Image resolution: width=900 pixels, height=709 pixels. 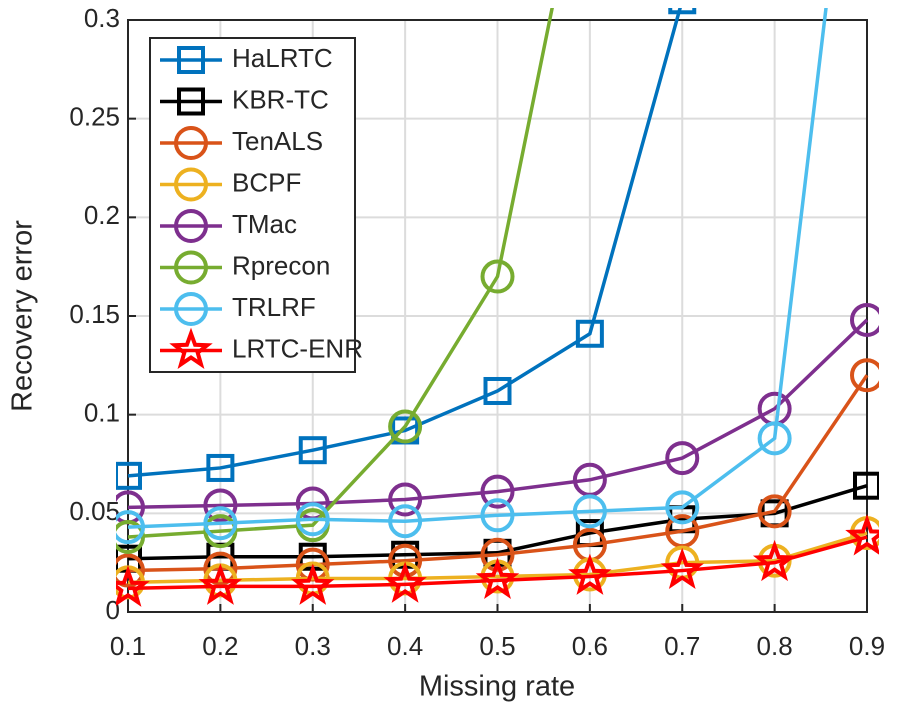 I want to click on legend-label: TMac, so click(x=264, y=224).